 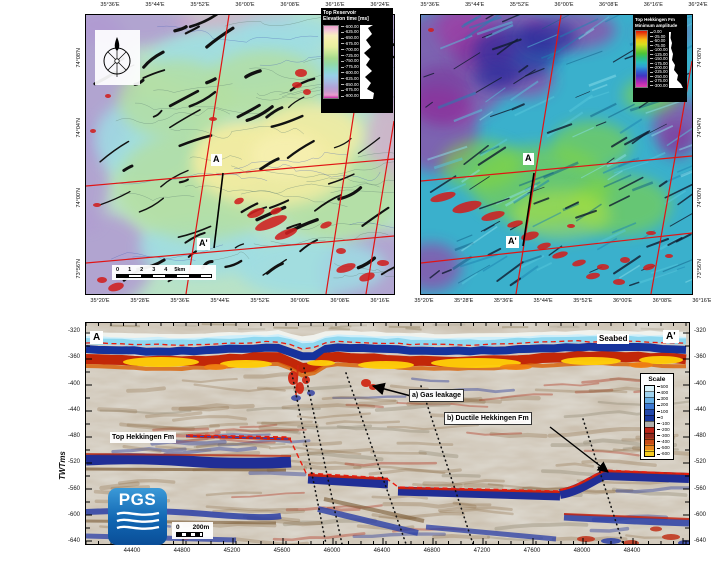 I want to click on latitude-label: 74°00'N, so click(x=79, y=198).